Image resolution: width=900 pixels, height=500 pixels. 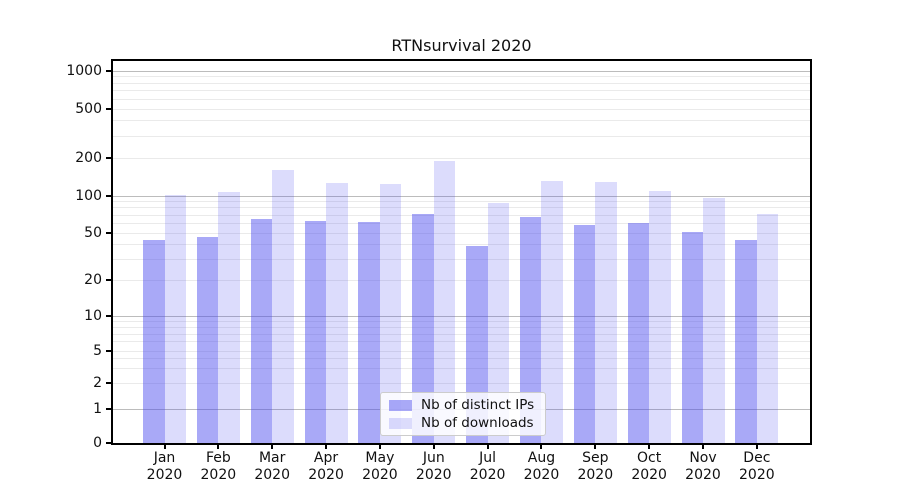 What do you see at coordinates (463, 405) in the screenshot?
I see `legend-row: Nb of distinct IPs` at bounding box center [463, 405].